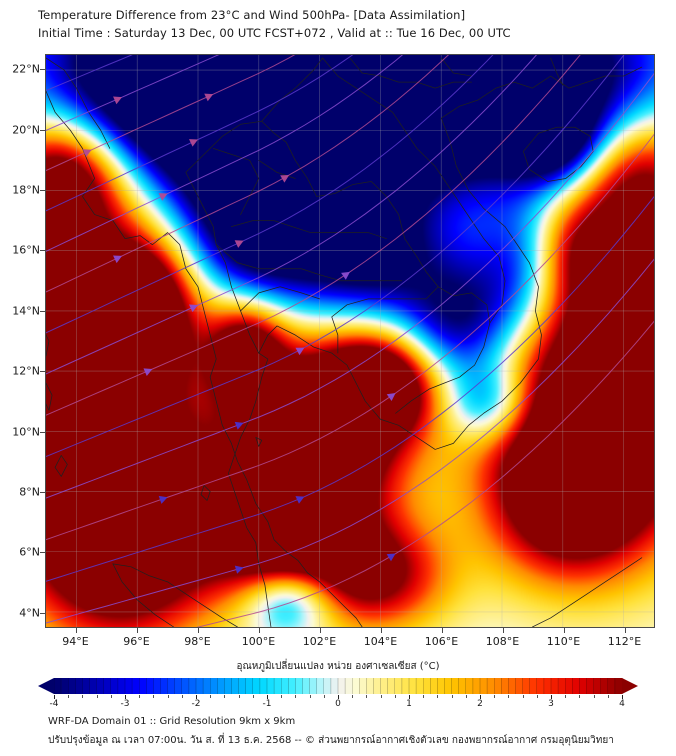 Image resolution: width=676 pixels, height=756 pixels. I want to click on x-axis-tick-label: 110°E, so click(563, 641).